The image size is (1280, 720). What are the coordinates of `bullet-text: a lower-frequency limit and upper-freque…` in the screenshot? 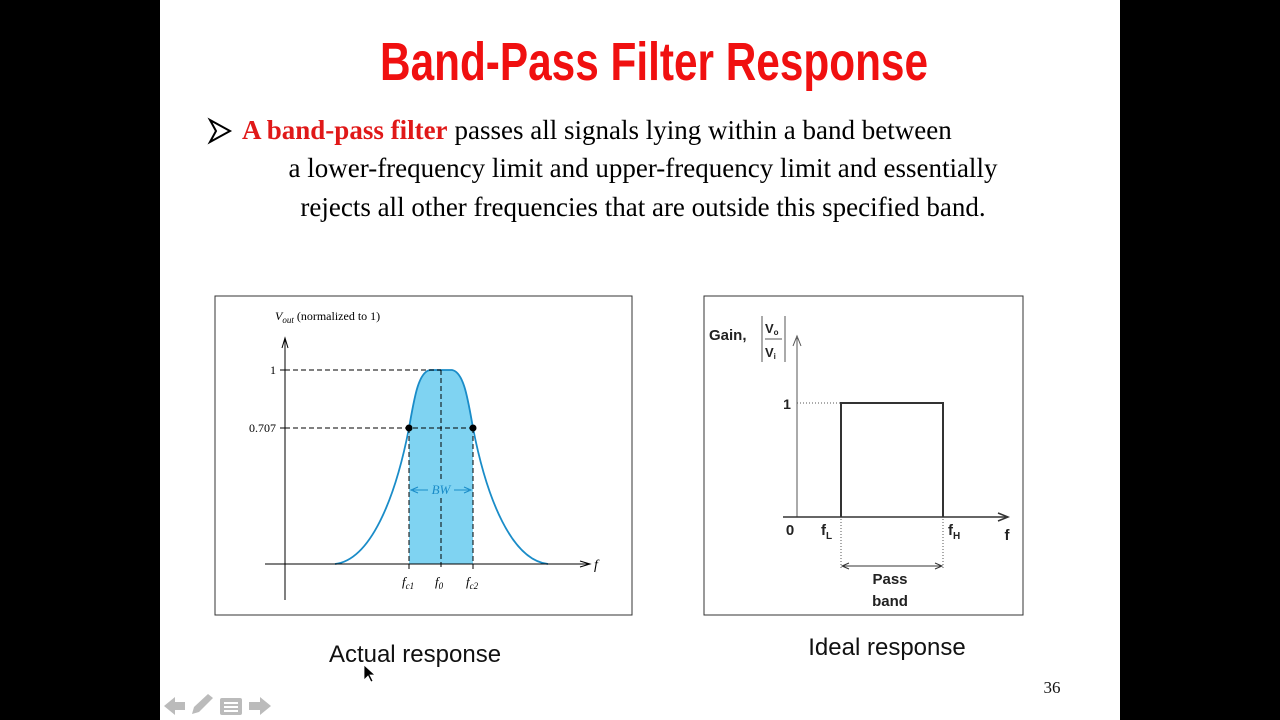 It's located at (643, 168).